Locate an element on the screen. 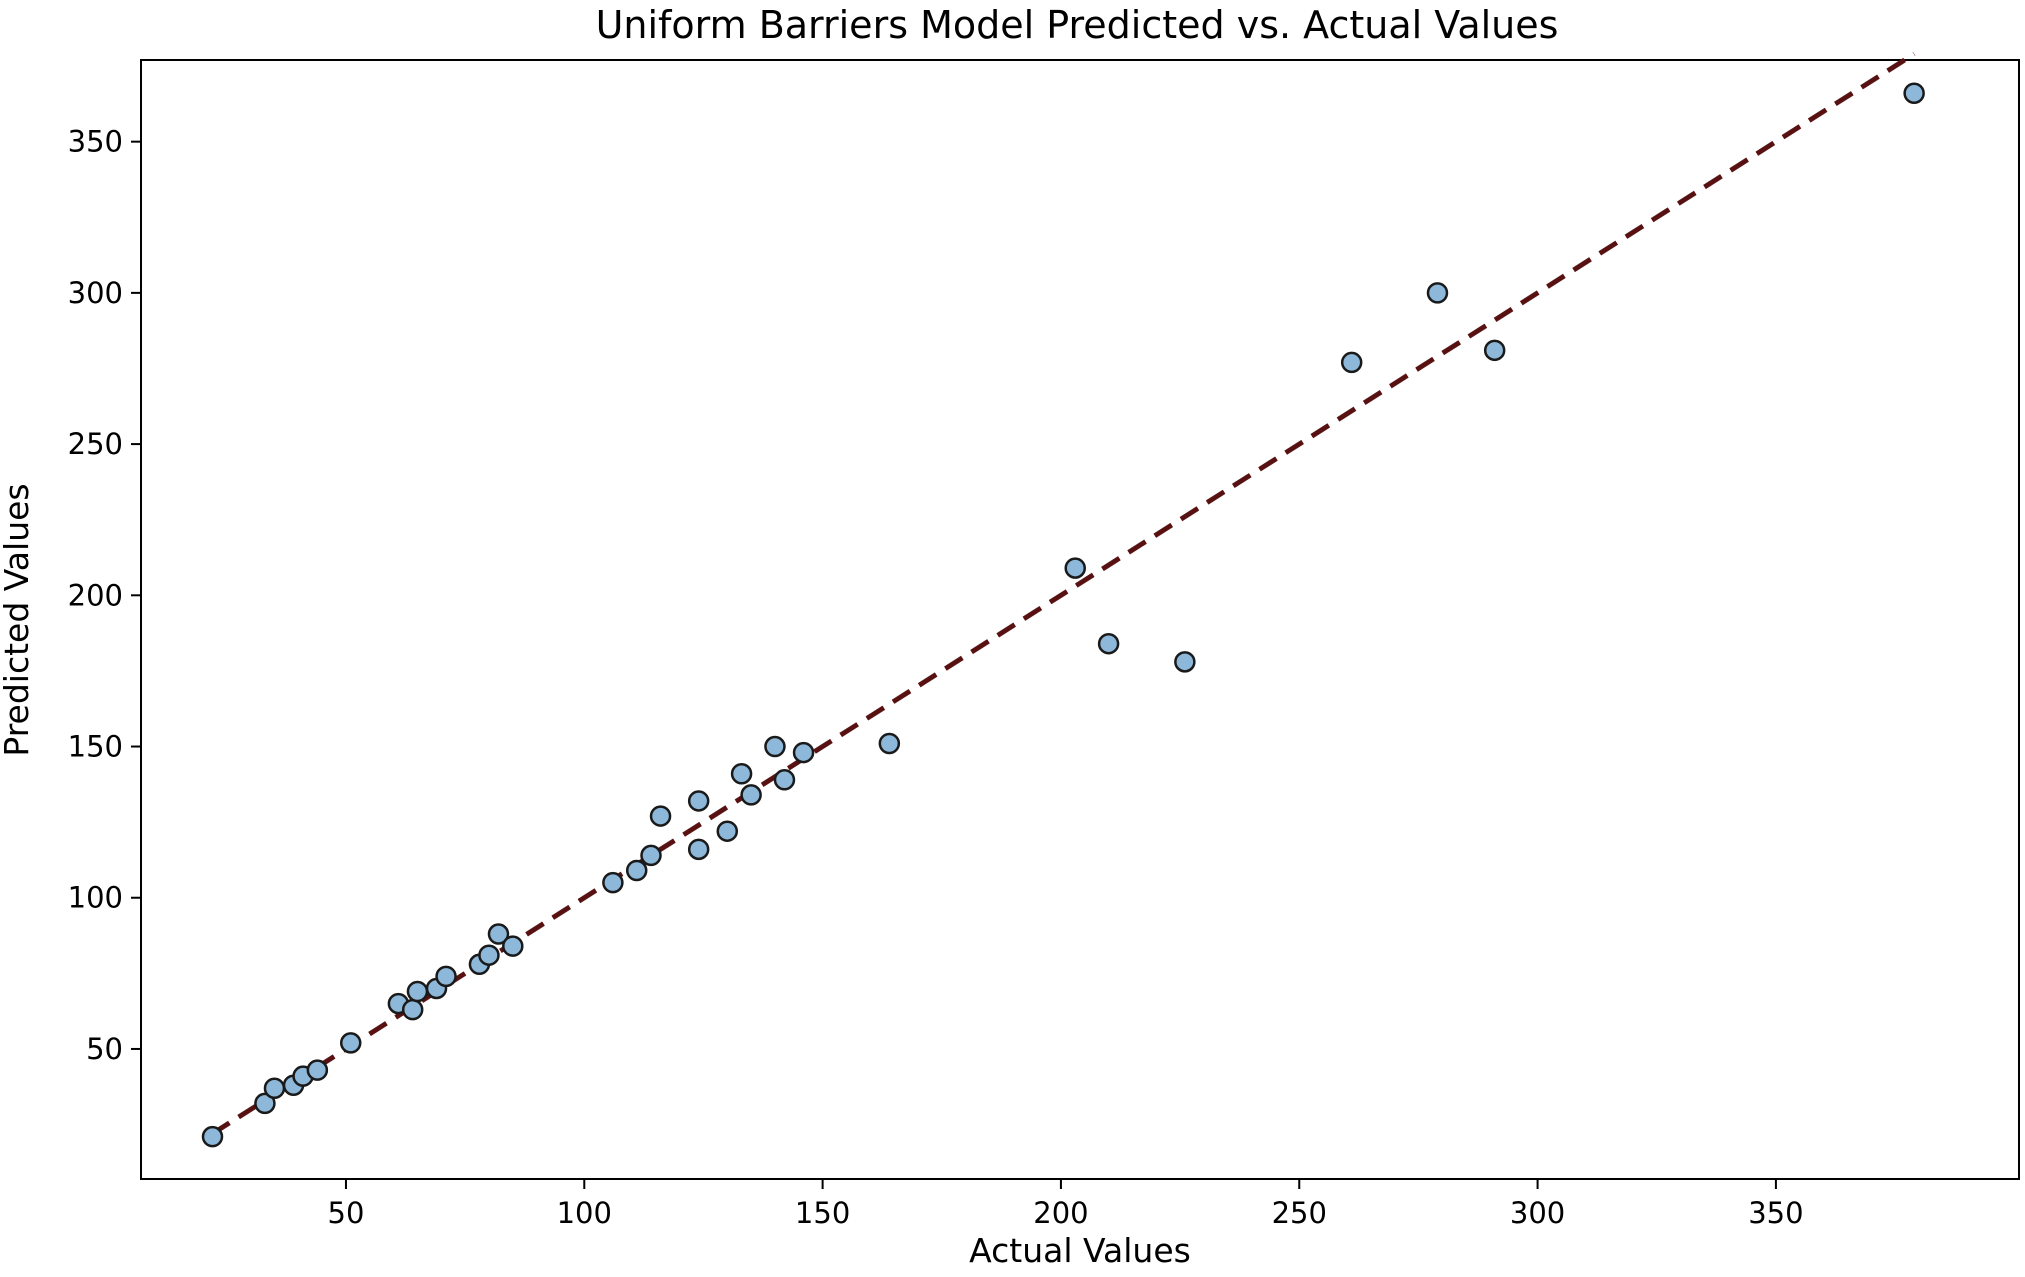 This screenshot has width=2025, height=1277. x-tick-label: 300 is located at coordinates (1537, 1213).